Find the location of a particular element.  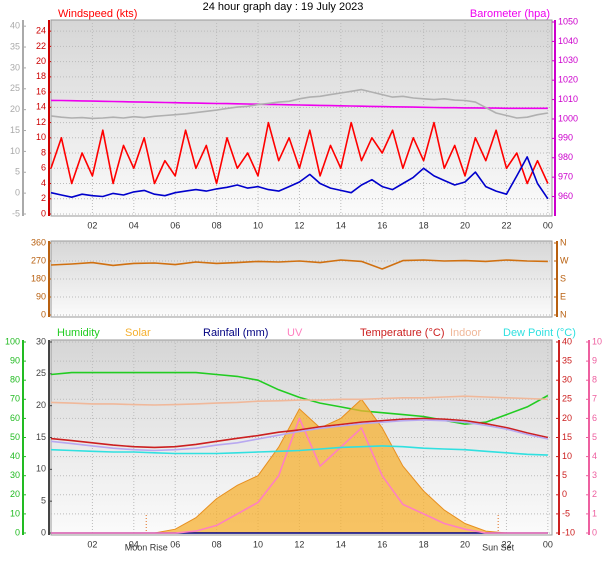

y-tick-label: 1030 is located at coordinates (568, 60).